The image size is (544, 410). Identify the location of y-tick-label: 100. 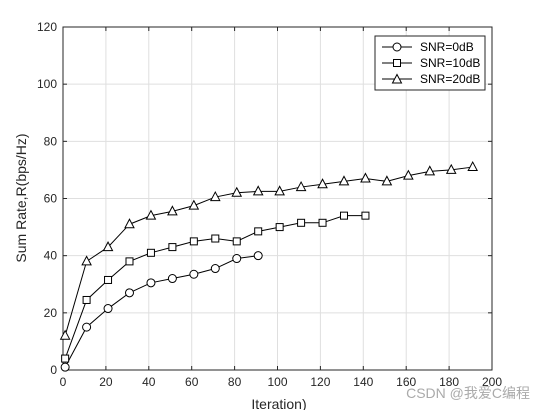
(47, 84).